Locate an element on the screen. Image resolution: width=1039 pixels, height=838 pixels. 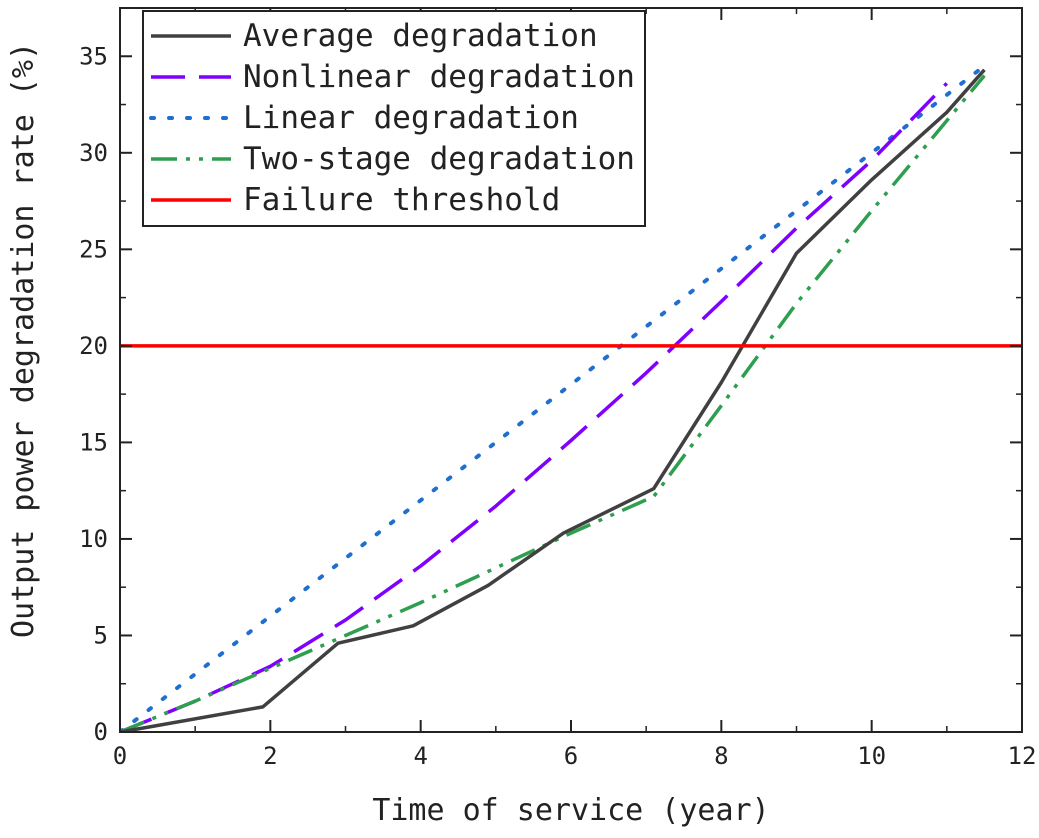
x-tick-label: 8 is located at coordinates (721, 756).